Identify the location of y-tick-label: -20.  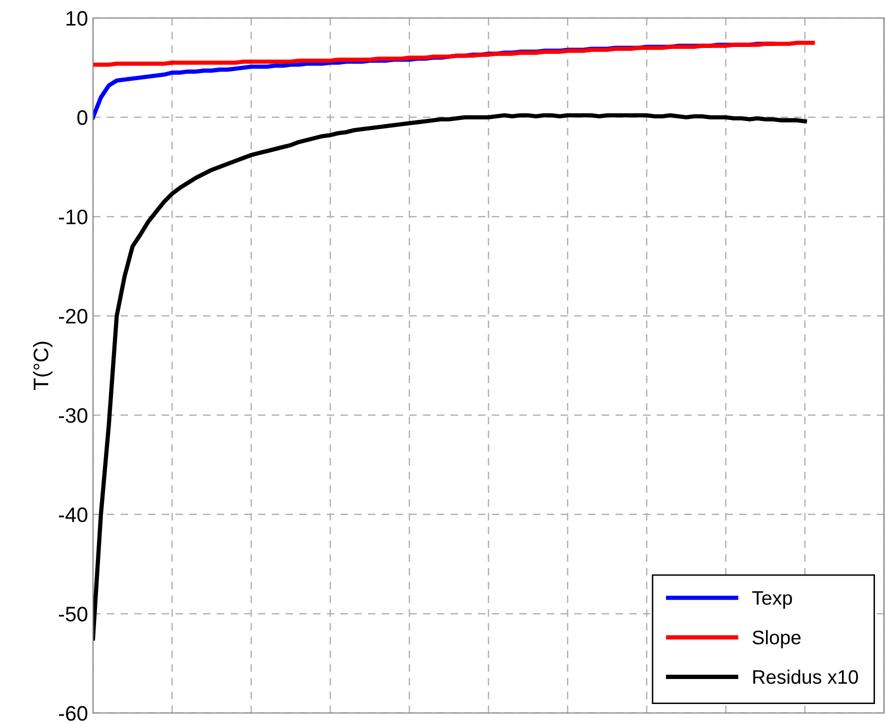
(73, 316).